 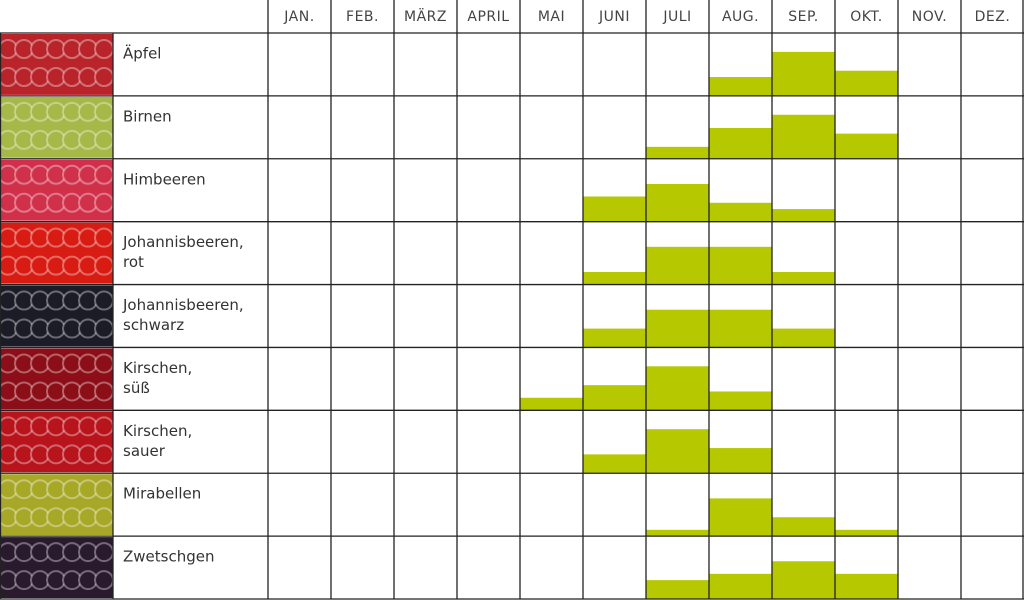 What do you see at coordinates (298, 17) in the screenshot?
I see `month-label: JAN.` at bounding box center [298, 17].